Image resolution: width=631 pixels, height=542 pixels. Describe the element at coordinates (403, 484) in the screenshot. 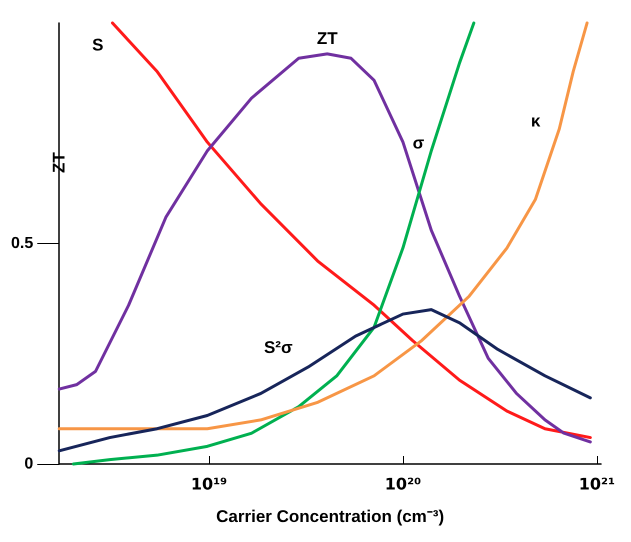

I see `x-tick-label: 10²⁰` at that location.